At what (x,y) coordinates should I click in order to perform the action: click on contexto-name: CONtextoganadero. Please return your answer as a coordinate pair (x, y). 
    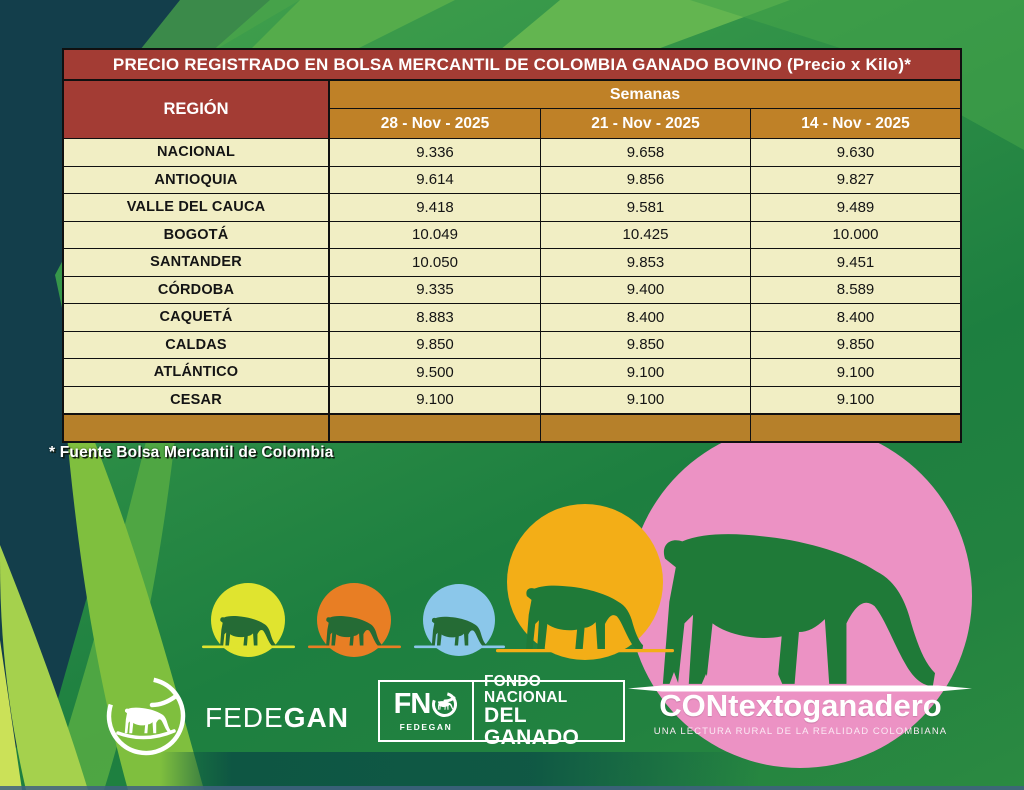
    Looking at the image, I should click on (800, 705).